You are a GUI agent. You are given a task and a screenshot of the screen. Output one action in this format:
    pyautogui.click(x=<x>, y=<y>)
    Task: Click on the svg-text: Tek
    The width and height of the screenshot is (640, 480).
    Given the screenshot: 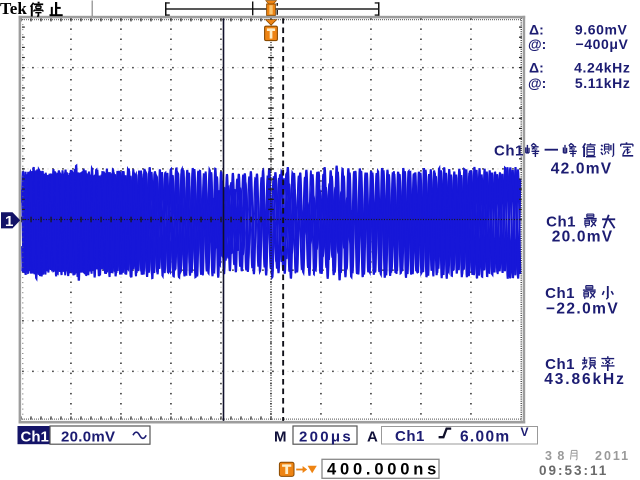 What is the action you would take?
    pyautogui.click(x=13, y=9)
    